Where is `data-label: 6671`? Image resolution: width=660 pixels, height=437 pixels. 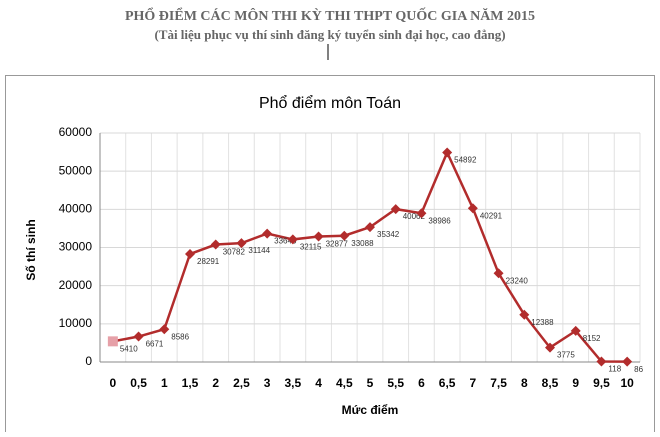
data-label: 6671 is located at coordinates (155, 344).